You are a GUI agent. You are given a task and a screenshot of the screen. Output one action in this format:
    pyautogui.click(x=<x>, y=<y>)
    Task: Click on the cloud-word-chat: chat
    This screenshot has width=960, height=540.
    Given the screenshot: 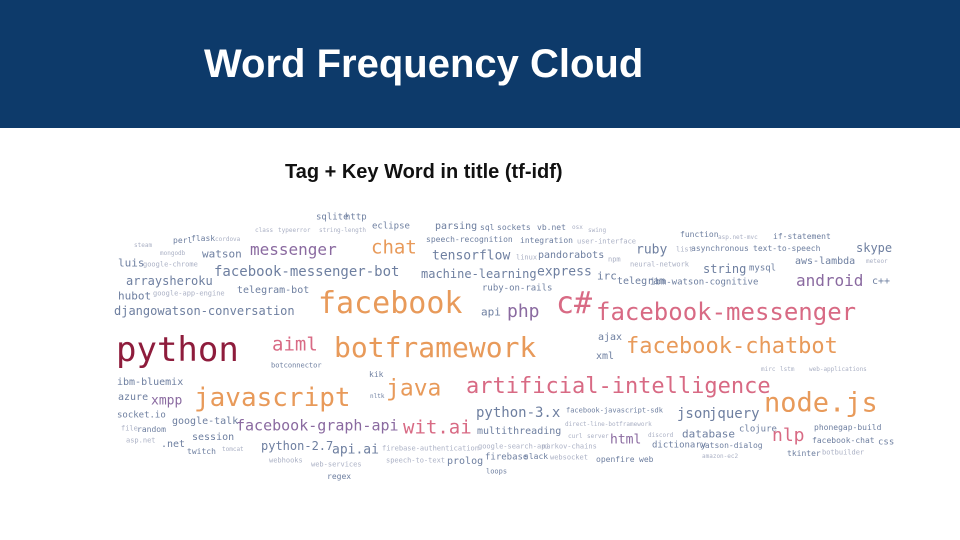 What is the action you would take?
    pyautogui.click(x=394, y=247)
    